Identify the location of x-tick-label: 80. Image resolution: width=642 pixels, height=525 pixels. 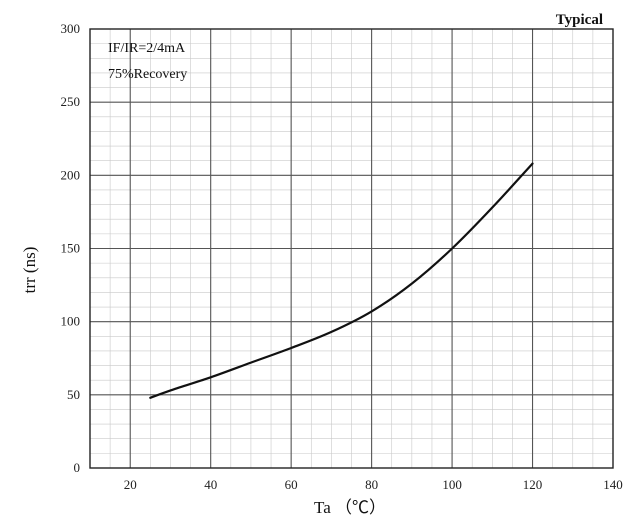
(371, 484).